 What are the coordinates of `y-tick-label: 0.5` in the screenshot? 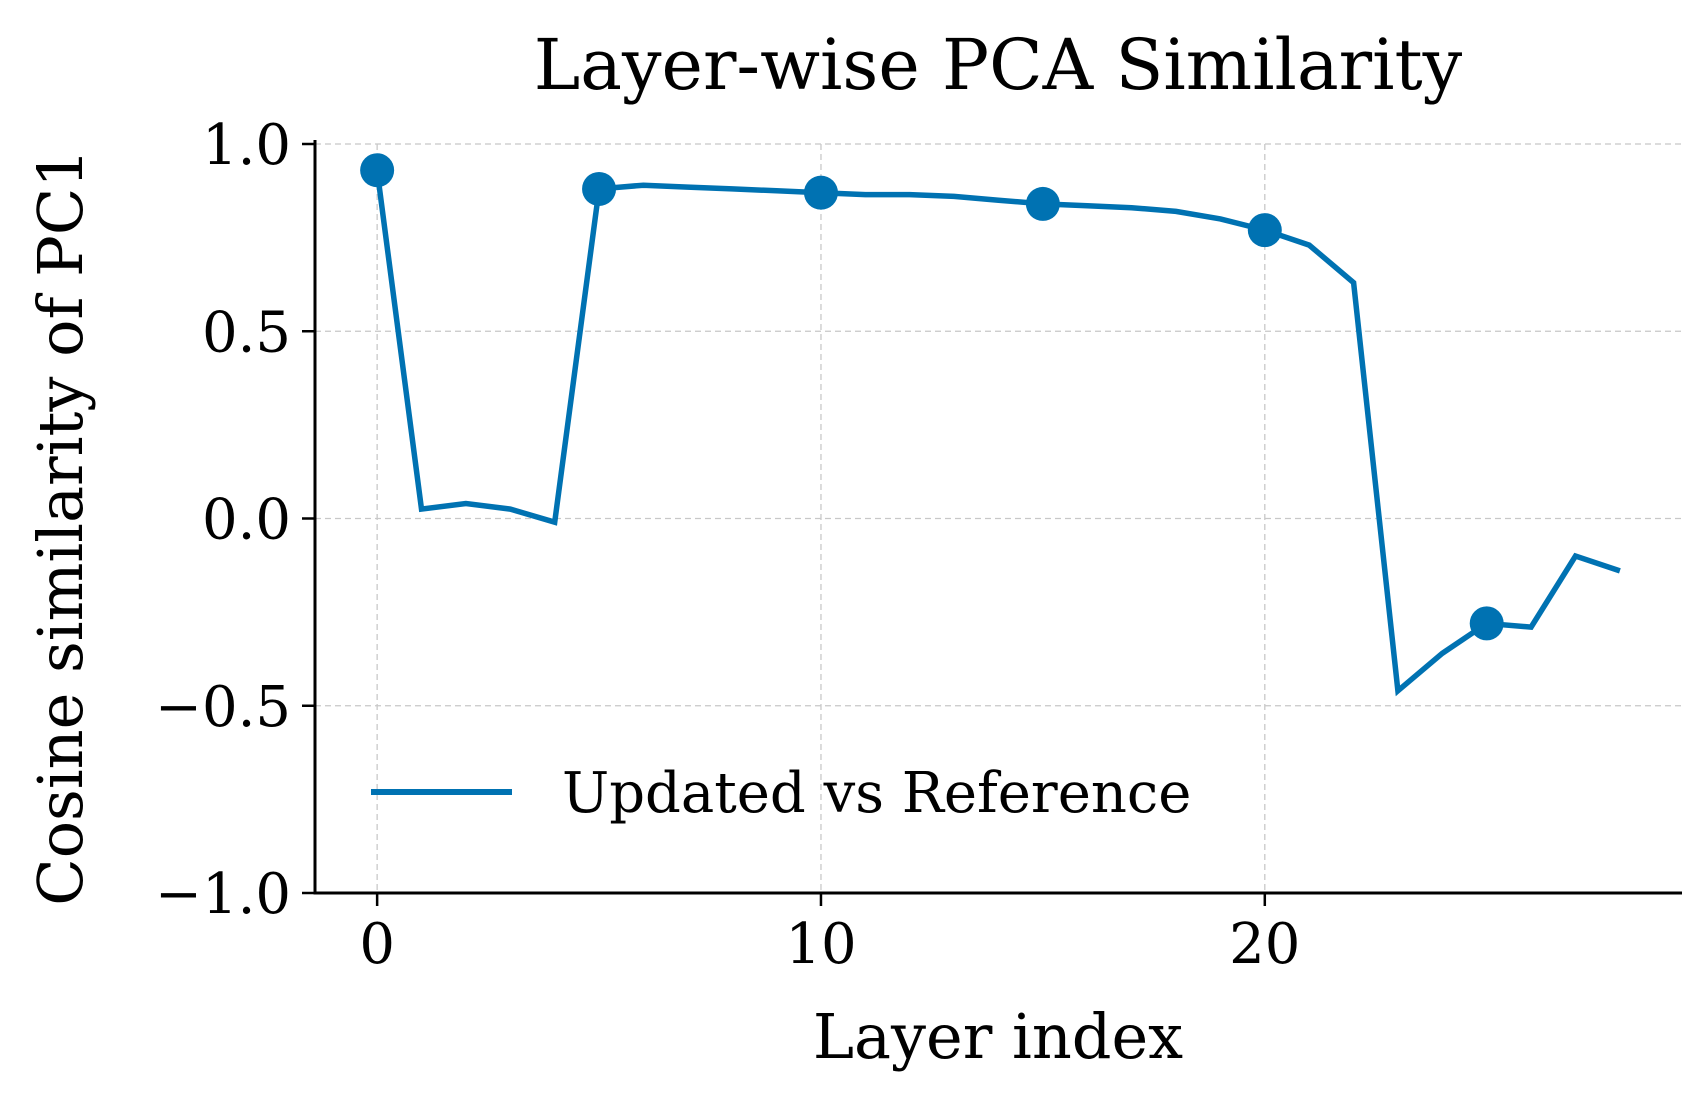 It's located at (246, 332).